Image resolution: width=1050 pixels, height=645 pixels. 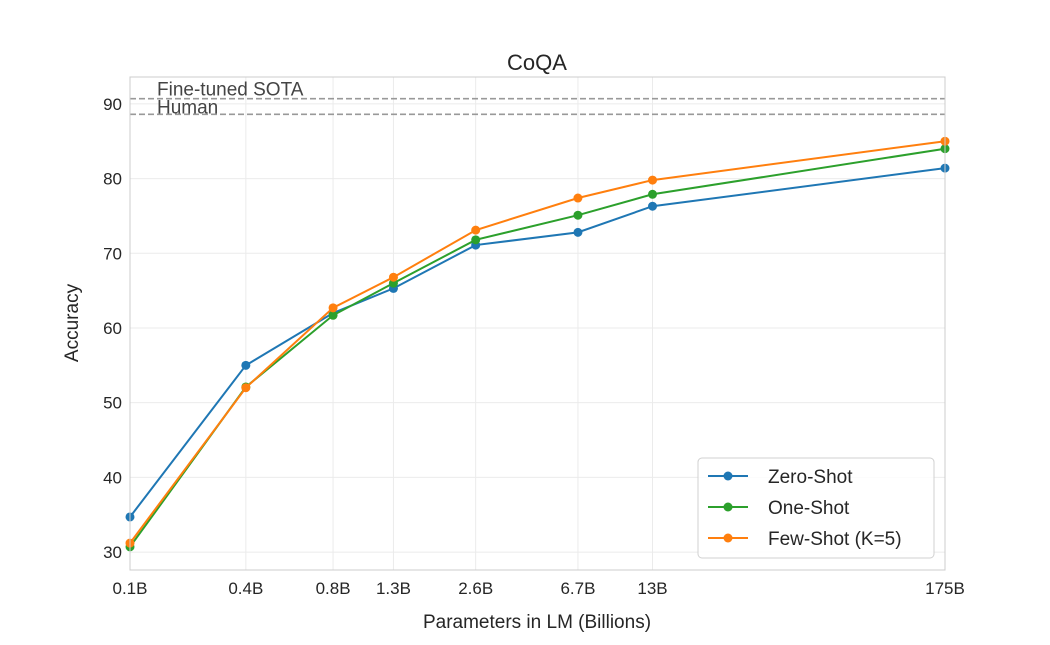 I want to click on x-axis-ticks: 0.1B 0.4B 0.8B 1.3B 2.6B 6.7B 13B 175B, so click(x=539, y=588).